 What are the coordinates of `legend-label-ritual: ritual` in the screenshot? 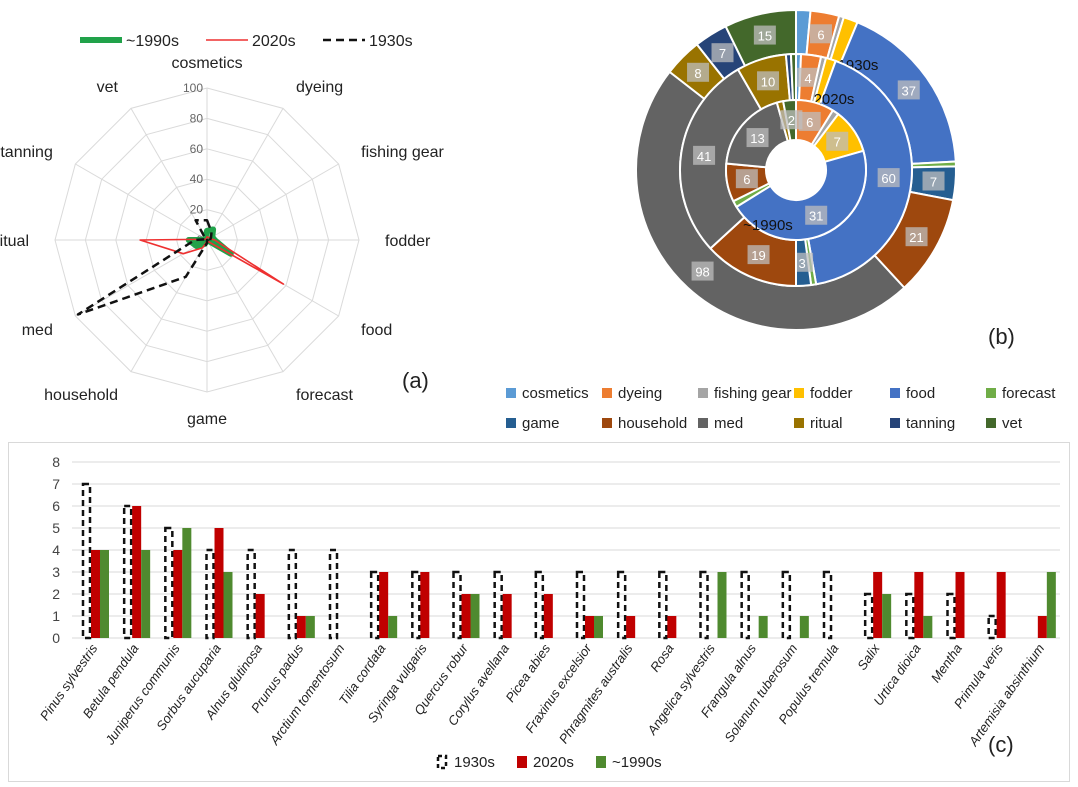 It's located at (826, 423).